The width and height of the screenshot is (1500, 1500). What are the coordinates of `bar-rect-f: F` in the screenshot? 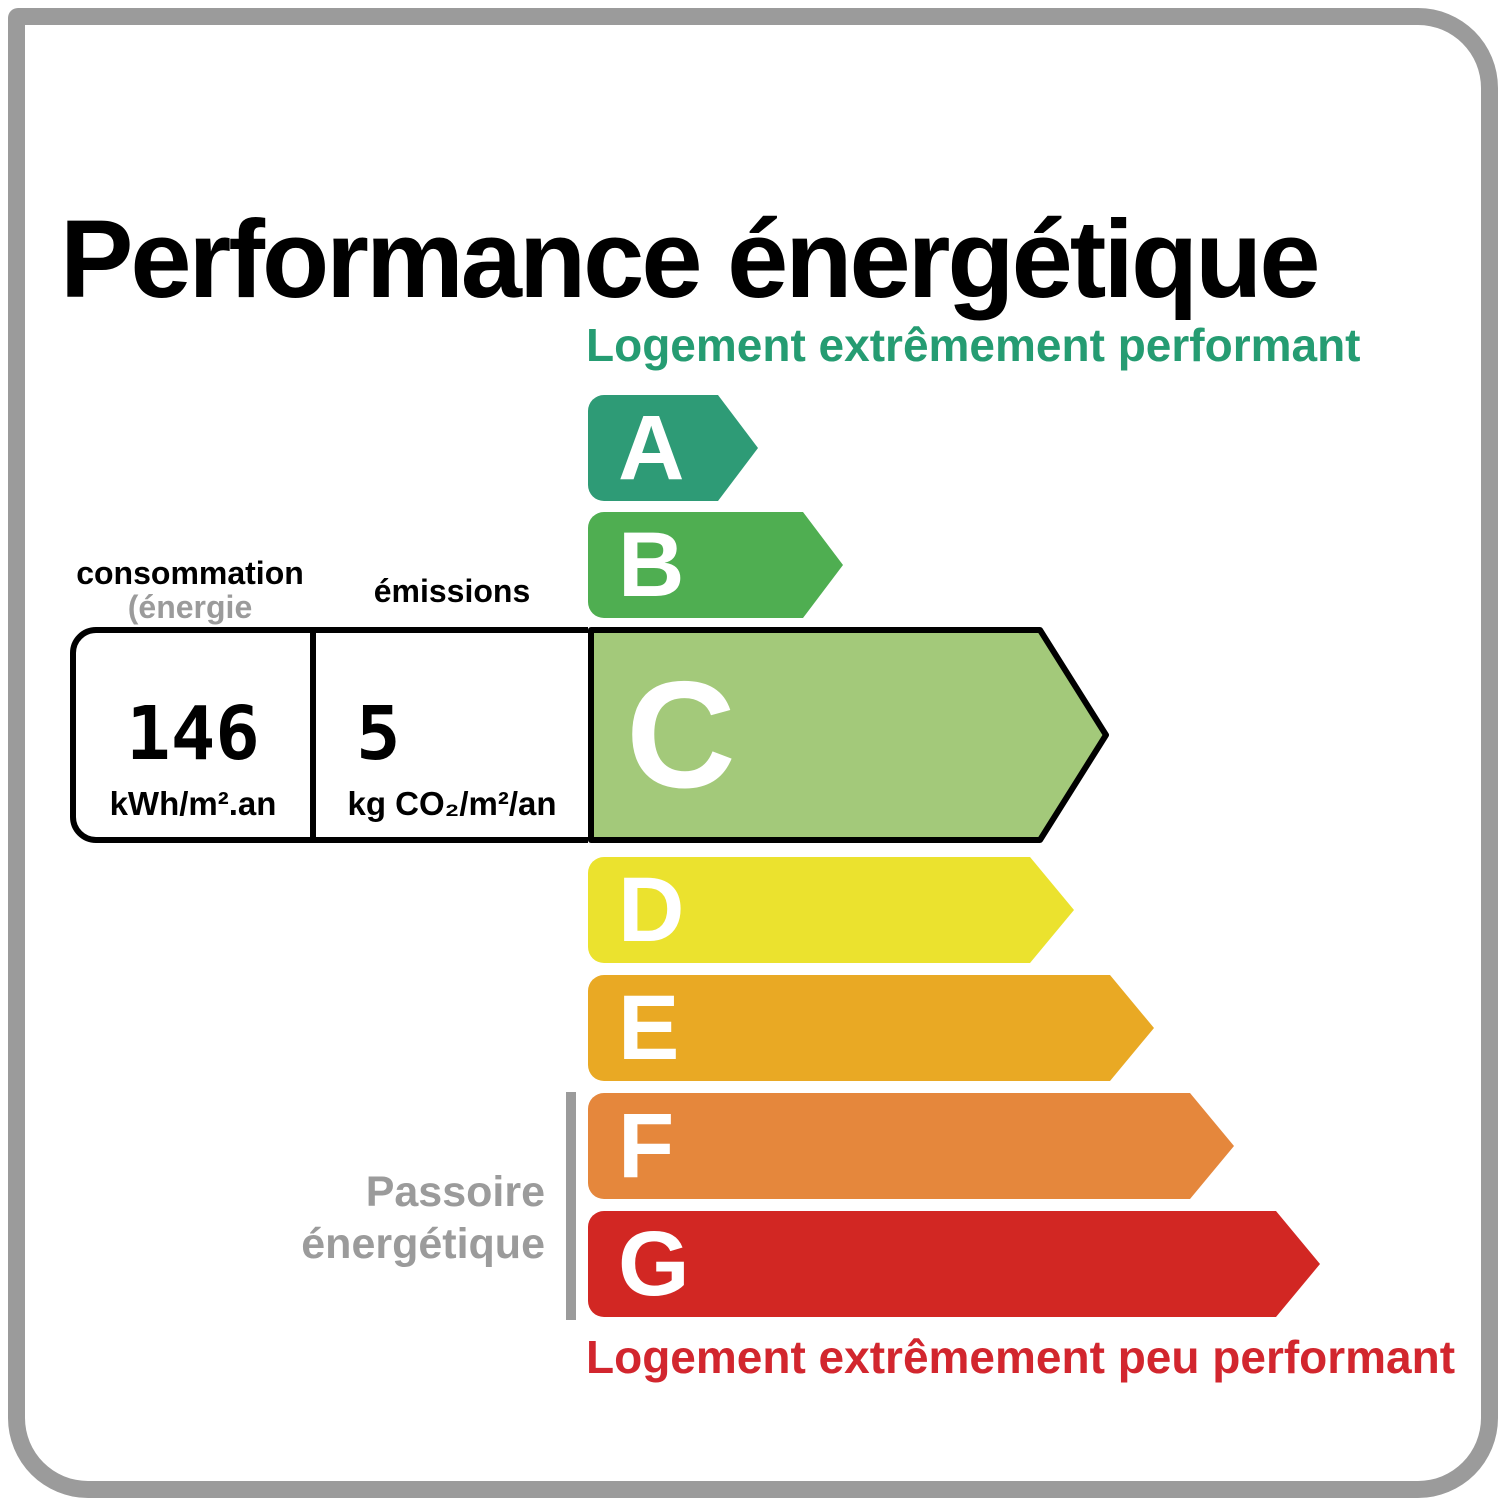 It's located at (889, 1146).